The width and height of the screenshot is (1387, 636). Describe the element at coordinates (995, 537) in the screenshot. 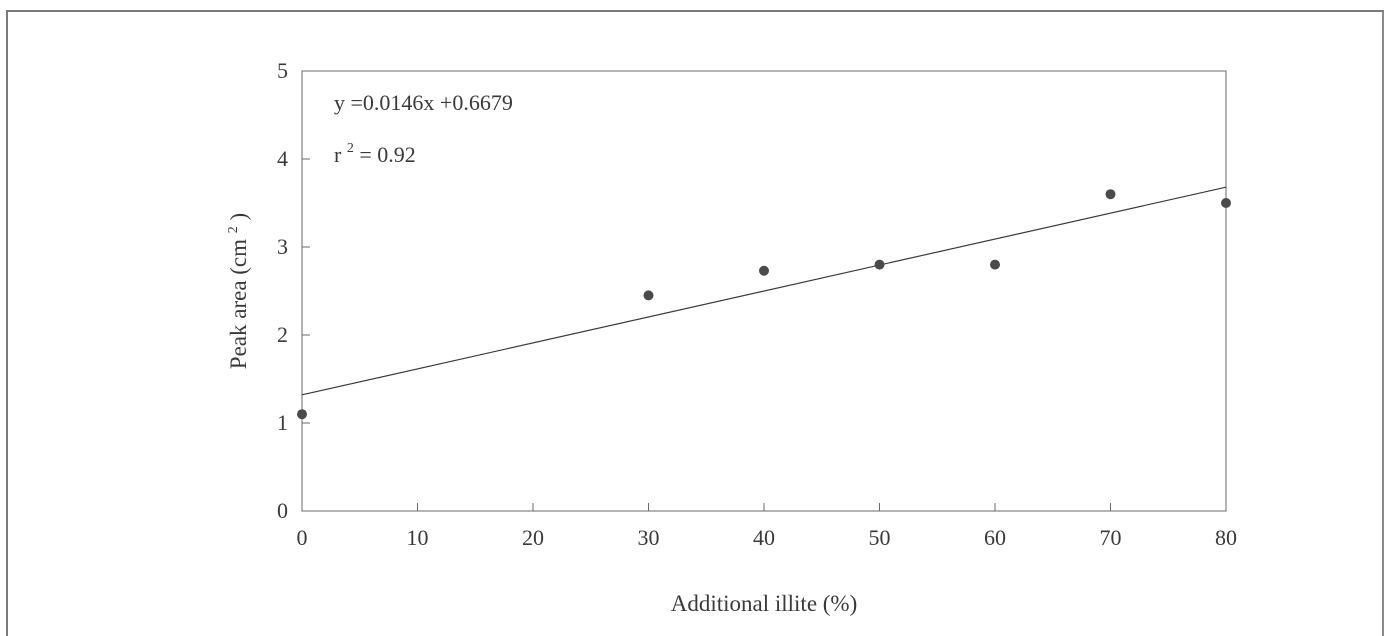

I see `x-tick-label: 60` at that location.